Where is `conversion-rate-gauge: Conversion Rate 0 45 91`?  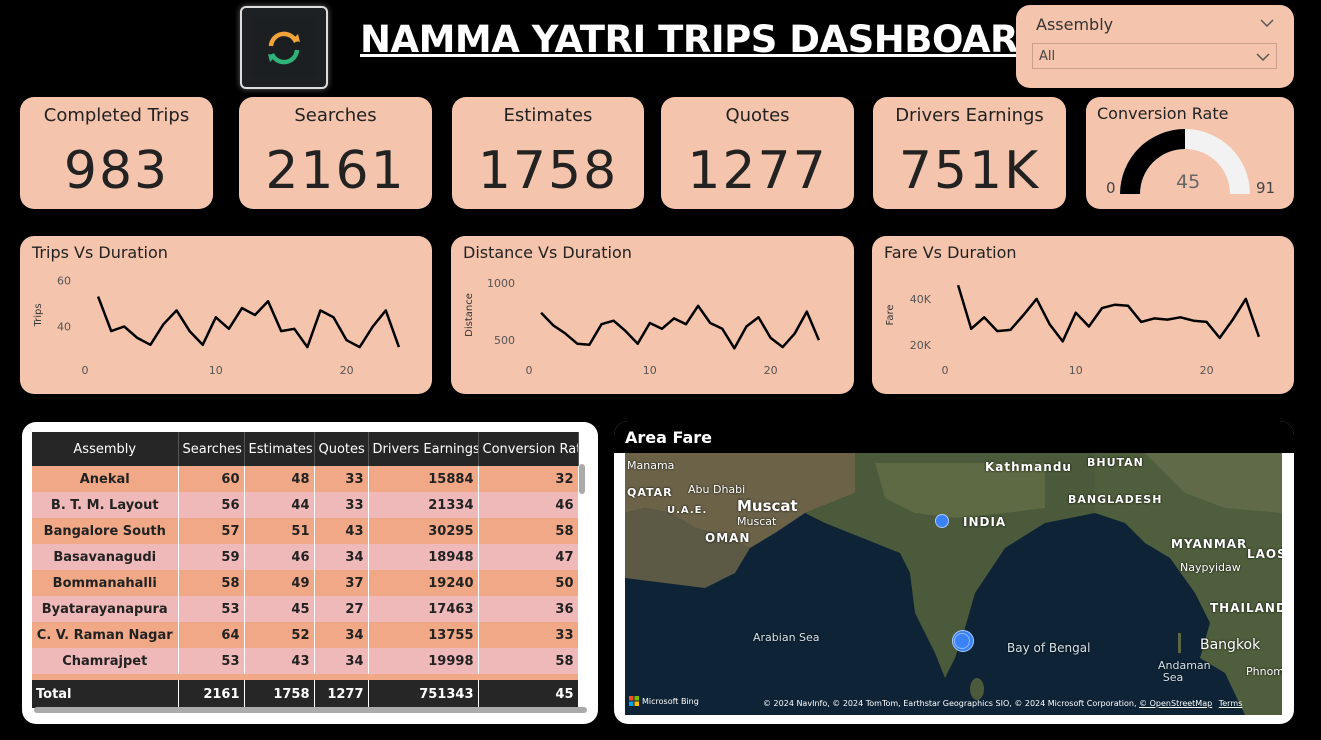 conversion-rate-gauge: Conversion Rate 0 45 91 is located at coordinates (1190, 153).